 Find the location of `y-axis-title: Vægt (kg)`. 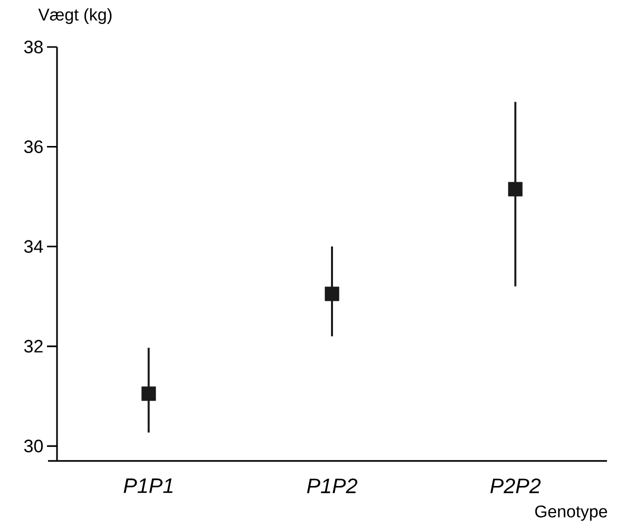

y-axis-title: Vægt (kg) is located at coordinates (75, 16).